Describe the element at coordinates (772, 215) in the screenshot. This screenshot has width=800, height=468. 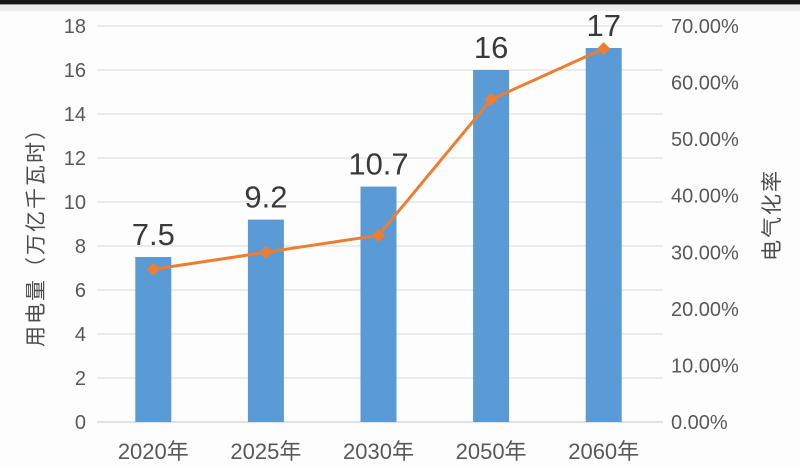
I see `right-axis-title: 电气化率` at that location.